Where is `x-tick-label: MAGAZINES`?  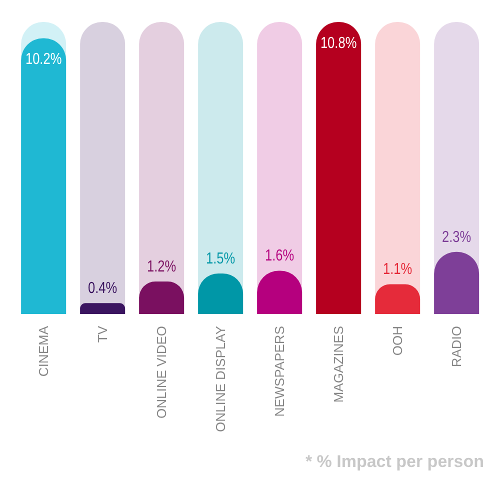 x-tick-label: MAGAZINES is located at coordinates (338, 364).